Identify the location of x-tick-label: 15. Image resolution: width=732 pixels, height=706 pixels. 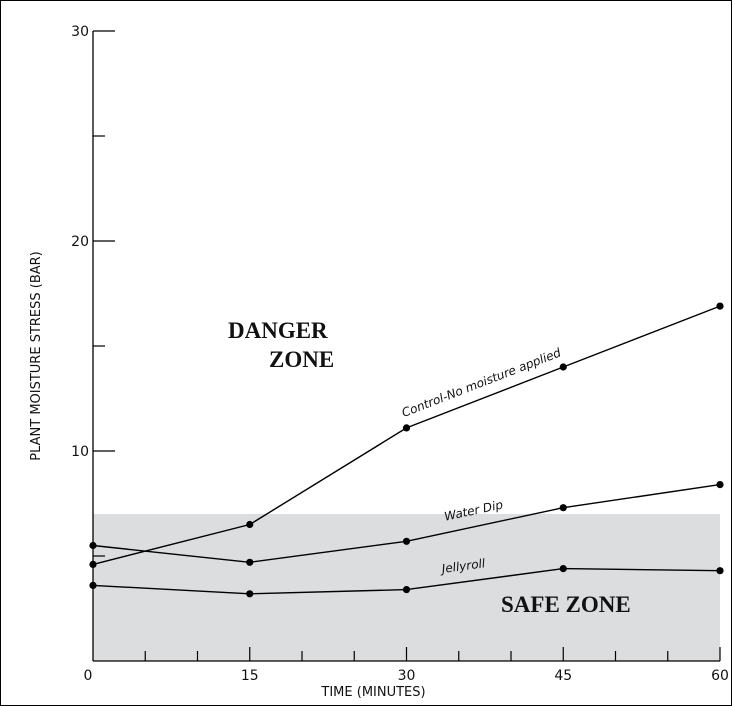
(250, 676).